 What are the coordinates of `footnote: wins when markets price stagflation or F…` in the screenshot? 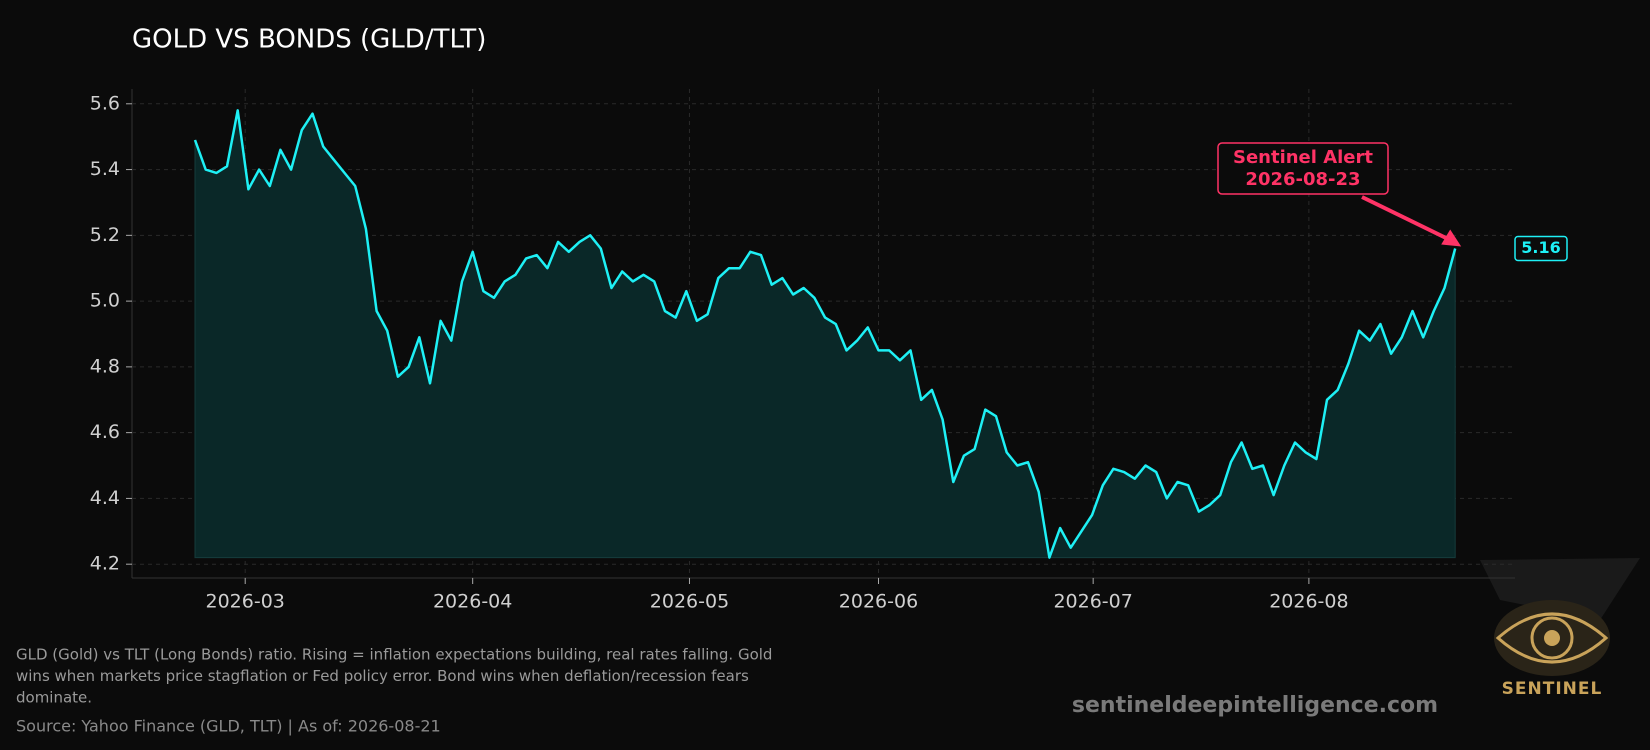 It's located at (382, 676).